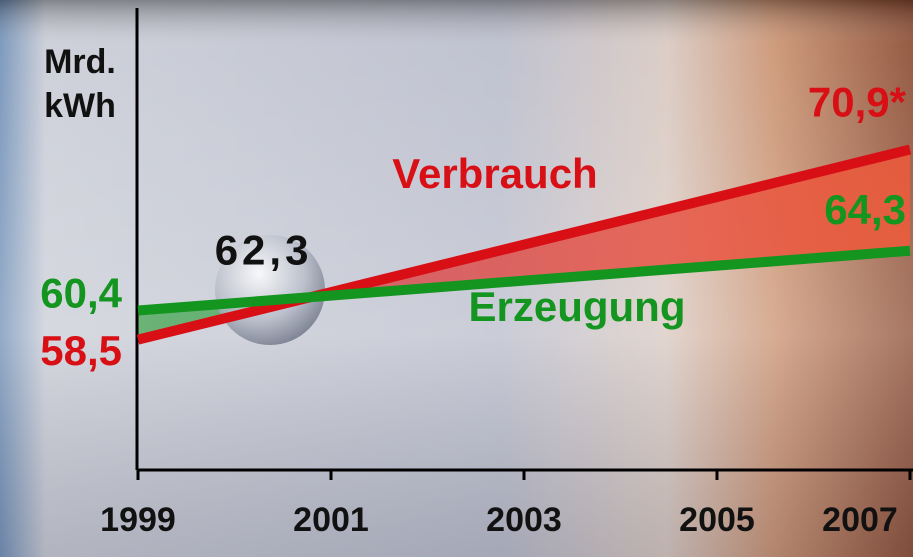  Describe the element at coordinates (860, 520) in the screenshot. I see `x-tick-label: 2007` at that location.